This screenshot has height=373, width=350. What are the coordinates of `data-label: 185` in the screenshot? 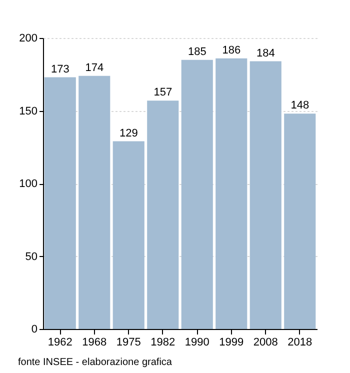 It's located at (197, 52).